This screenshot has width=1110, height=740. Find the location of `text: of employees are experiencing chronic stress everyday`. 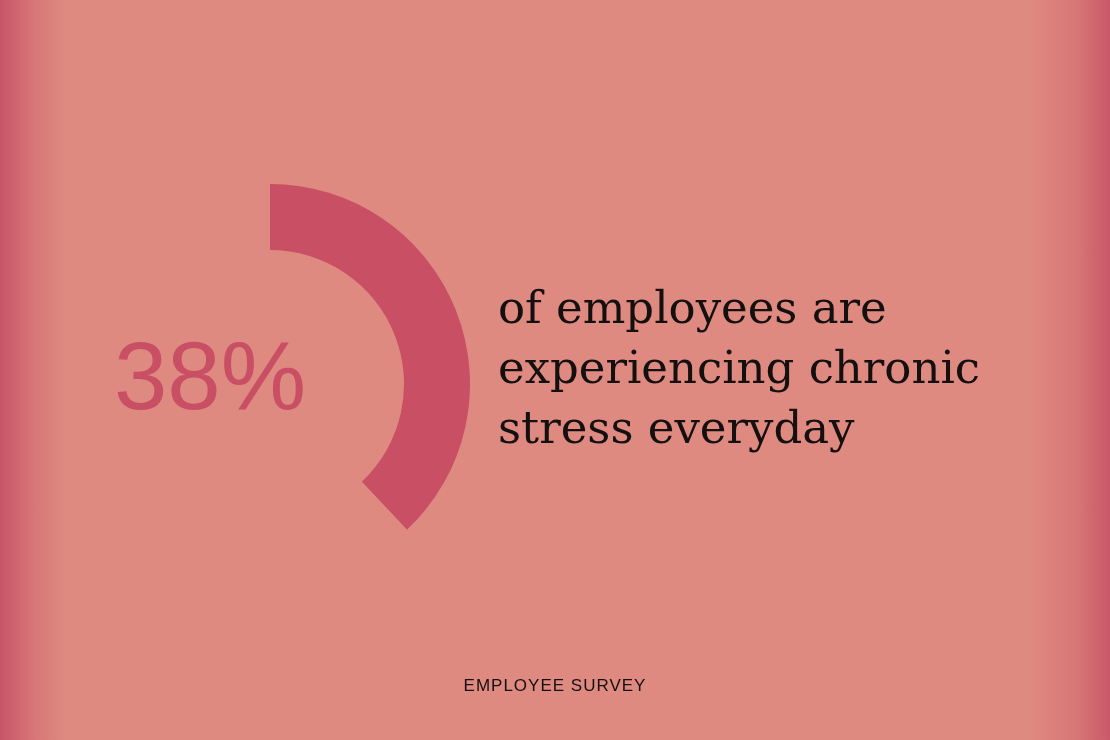

text: of employees are experiencing chronic stress everyday is located at coordinates (739, 368).